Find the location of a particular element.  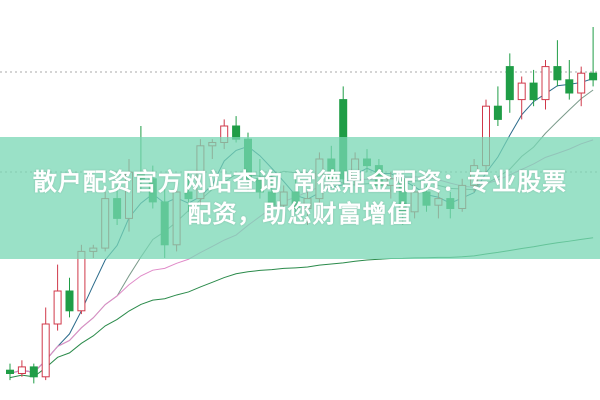

title-line-1: 散户配资官方网站查询 常德鼎金配资：专业股票 is located at coordinates (300, 182).